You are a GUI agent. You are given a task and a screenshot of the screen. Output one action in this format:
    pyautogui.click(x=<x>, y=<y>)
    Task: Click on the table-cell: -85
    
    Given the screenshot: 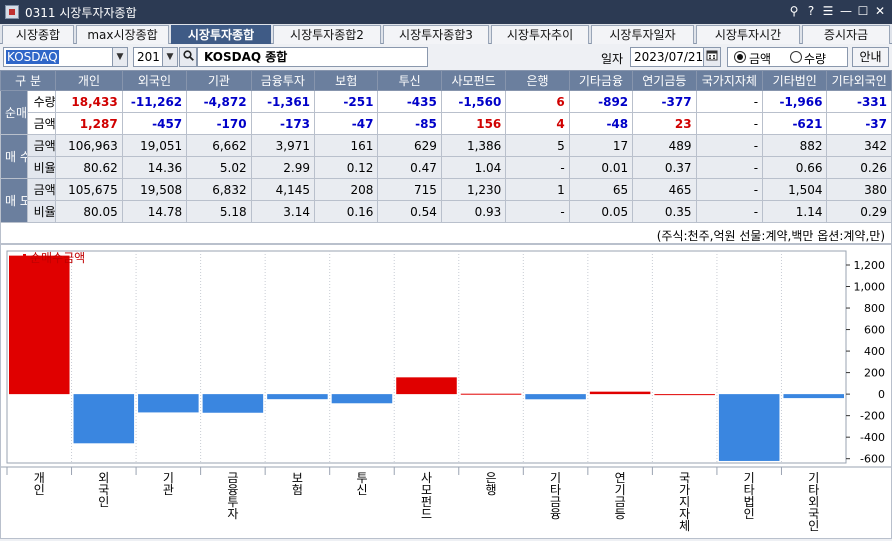 What is the action you would take?
    pyautogui.click(x=409, y=123)
    